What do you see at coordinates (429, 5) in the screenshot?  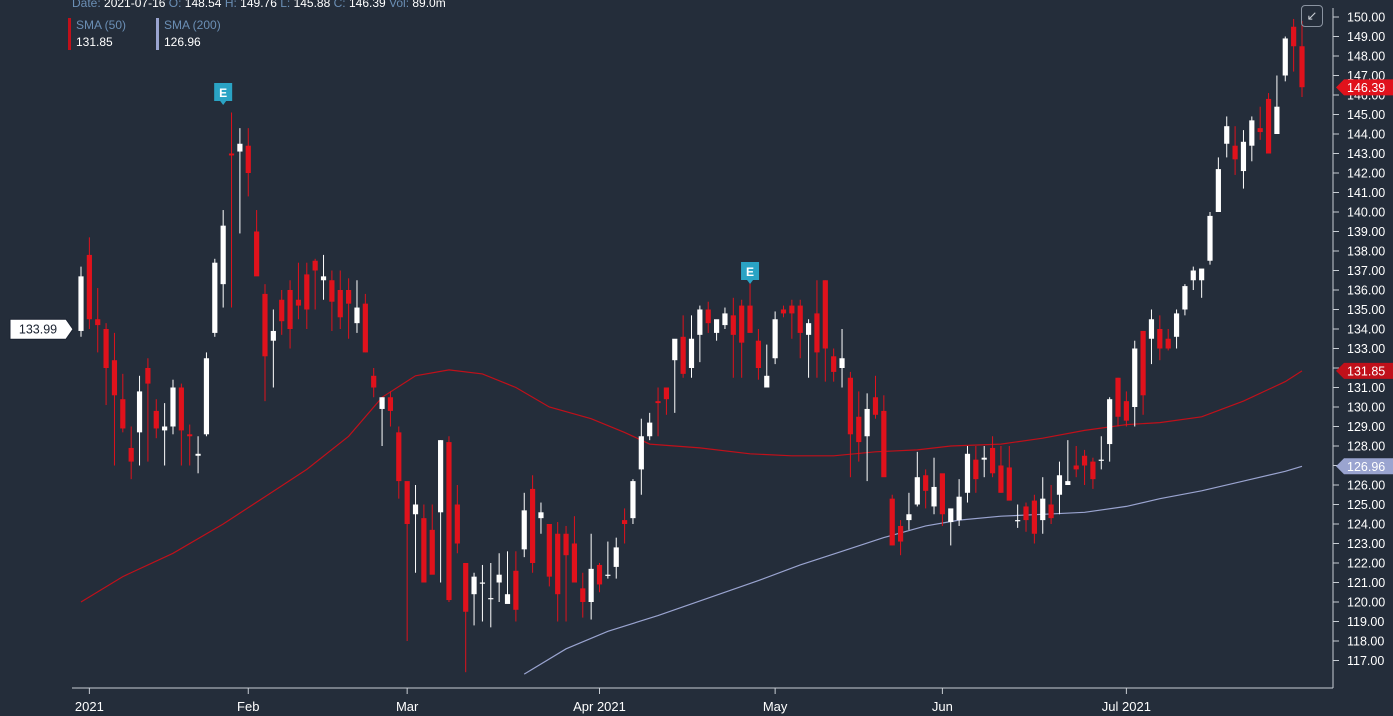 I see `volume-value: 89.0m` at bounding box center [429, 5].